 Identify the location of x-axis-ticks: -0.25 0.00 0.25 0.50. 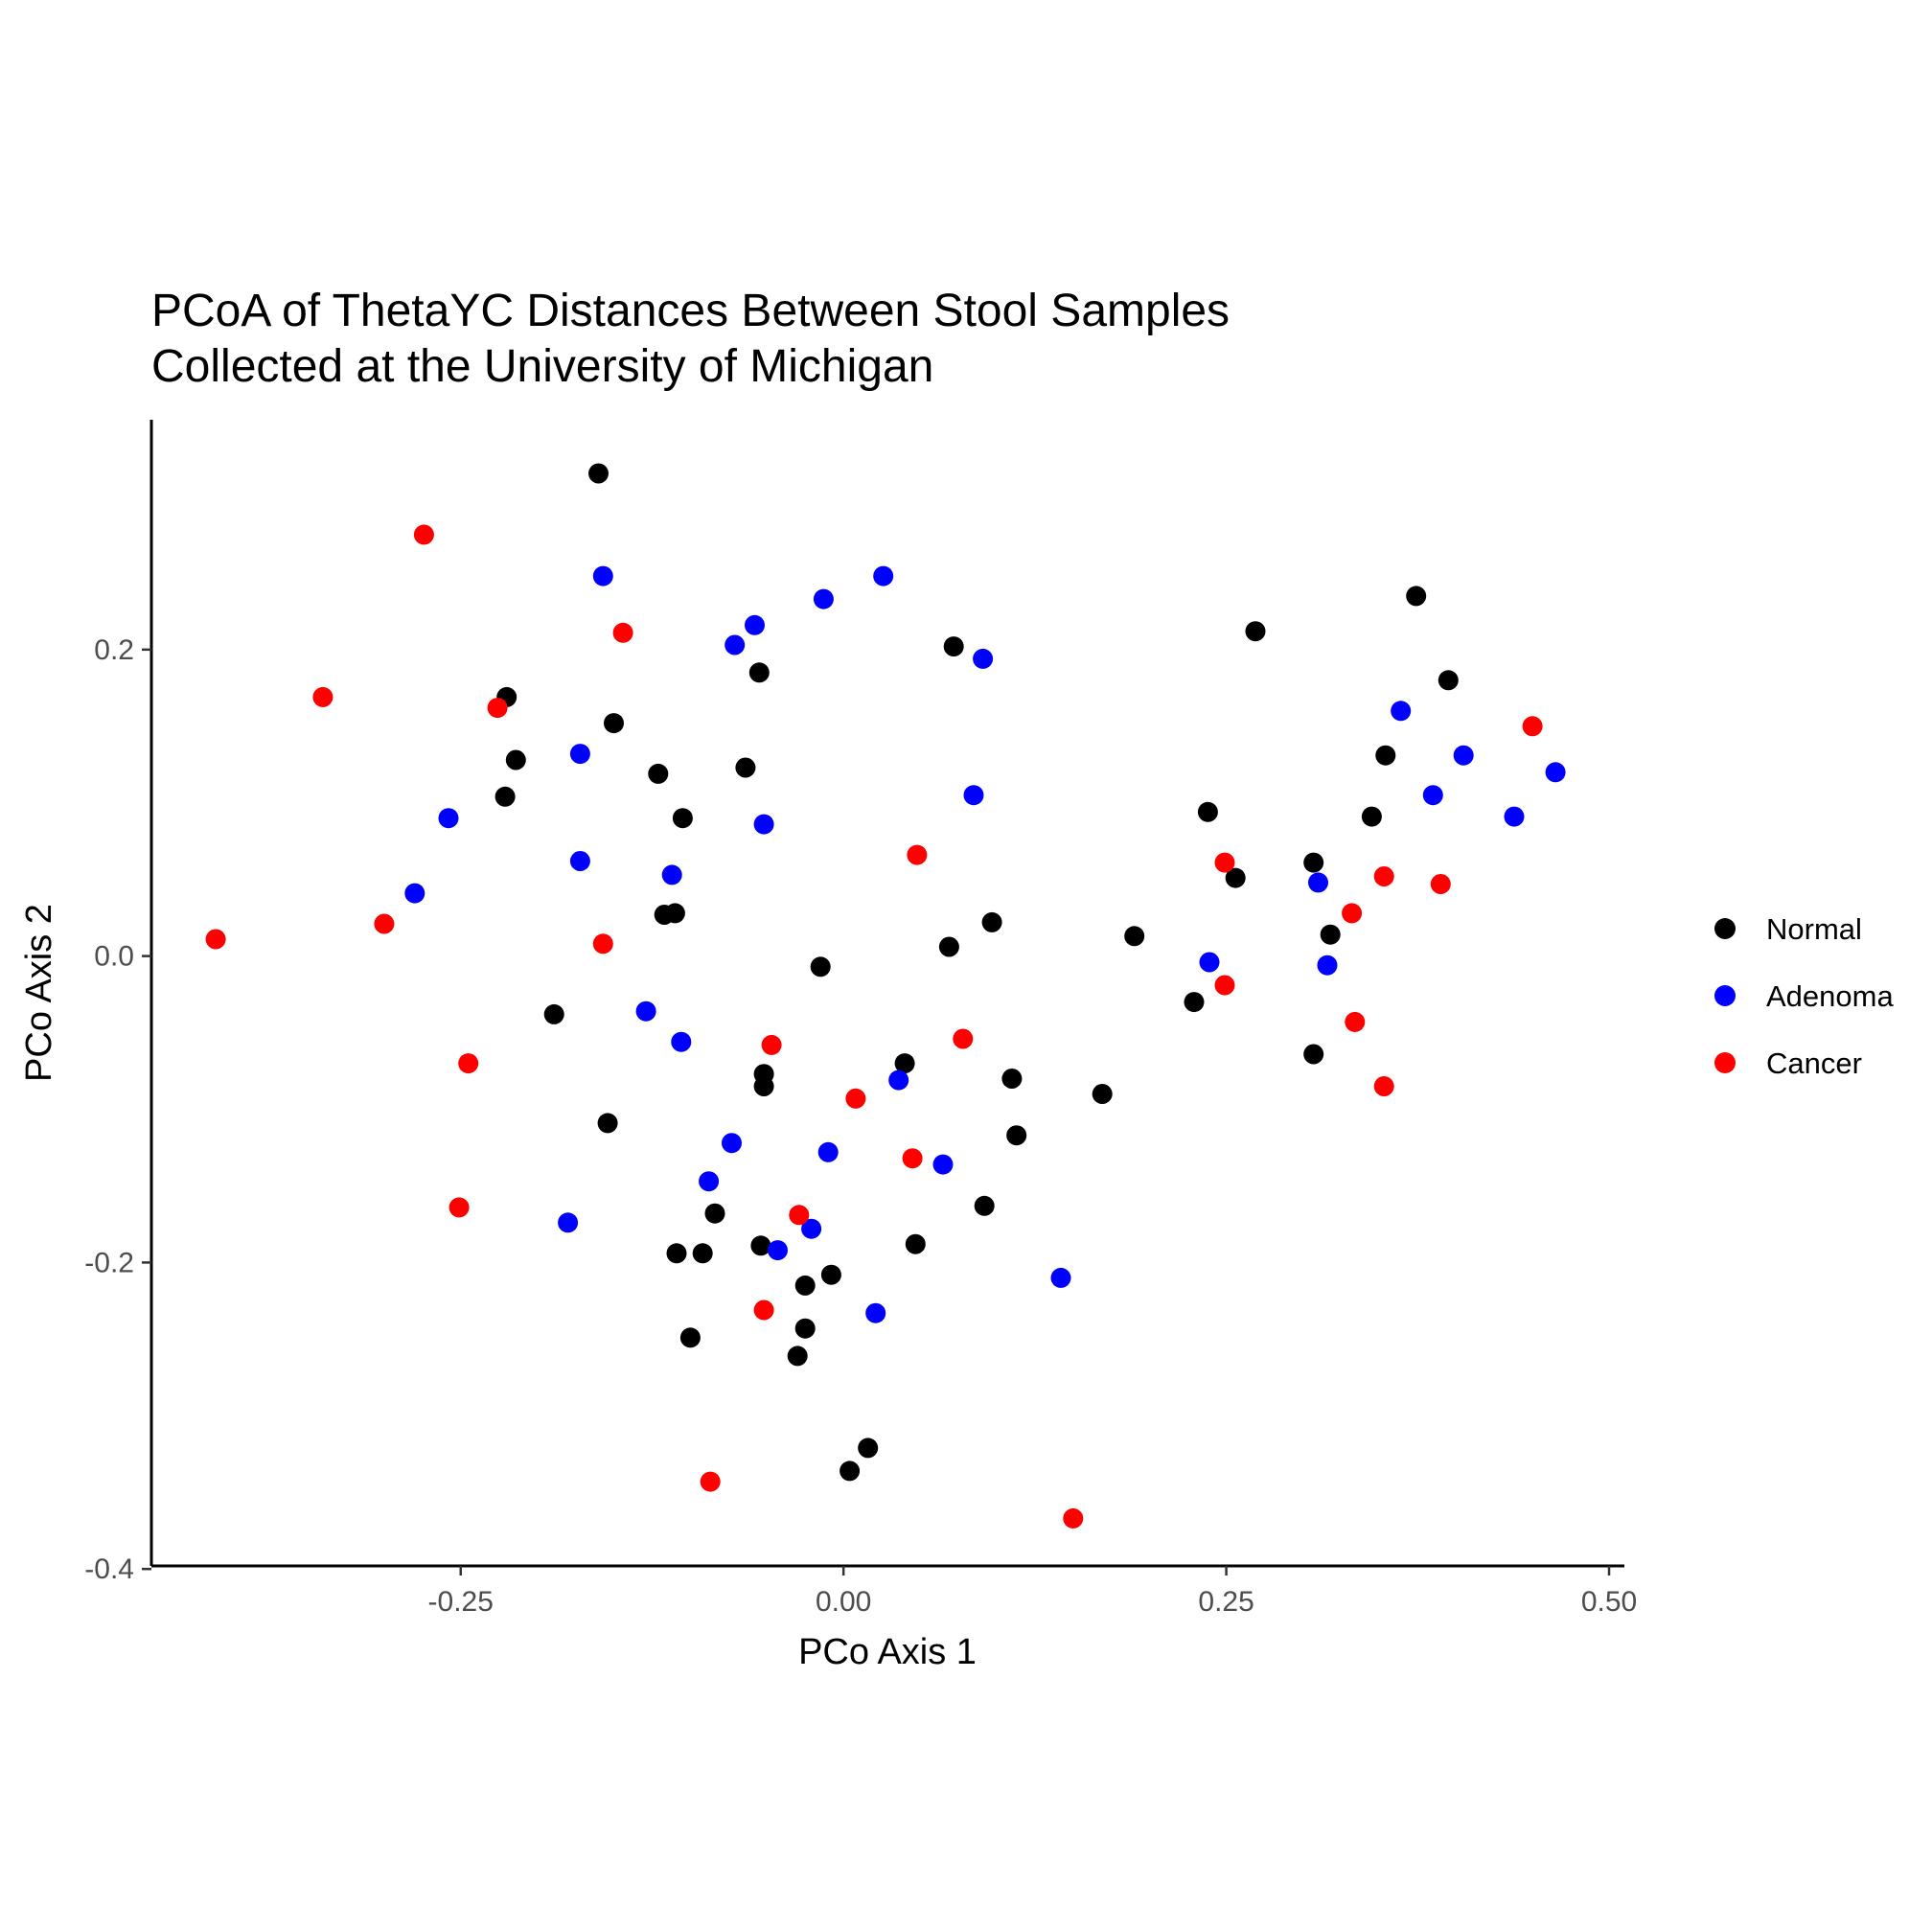
(1032, 1592).